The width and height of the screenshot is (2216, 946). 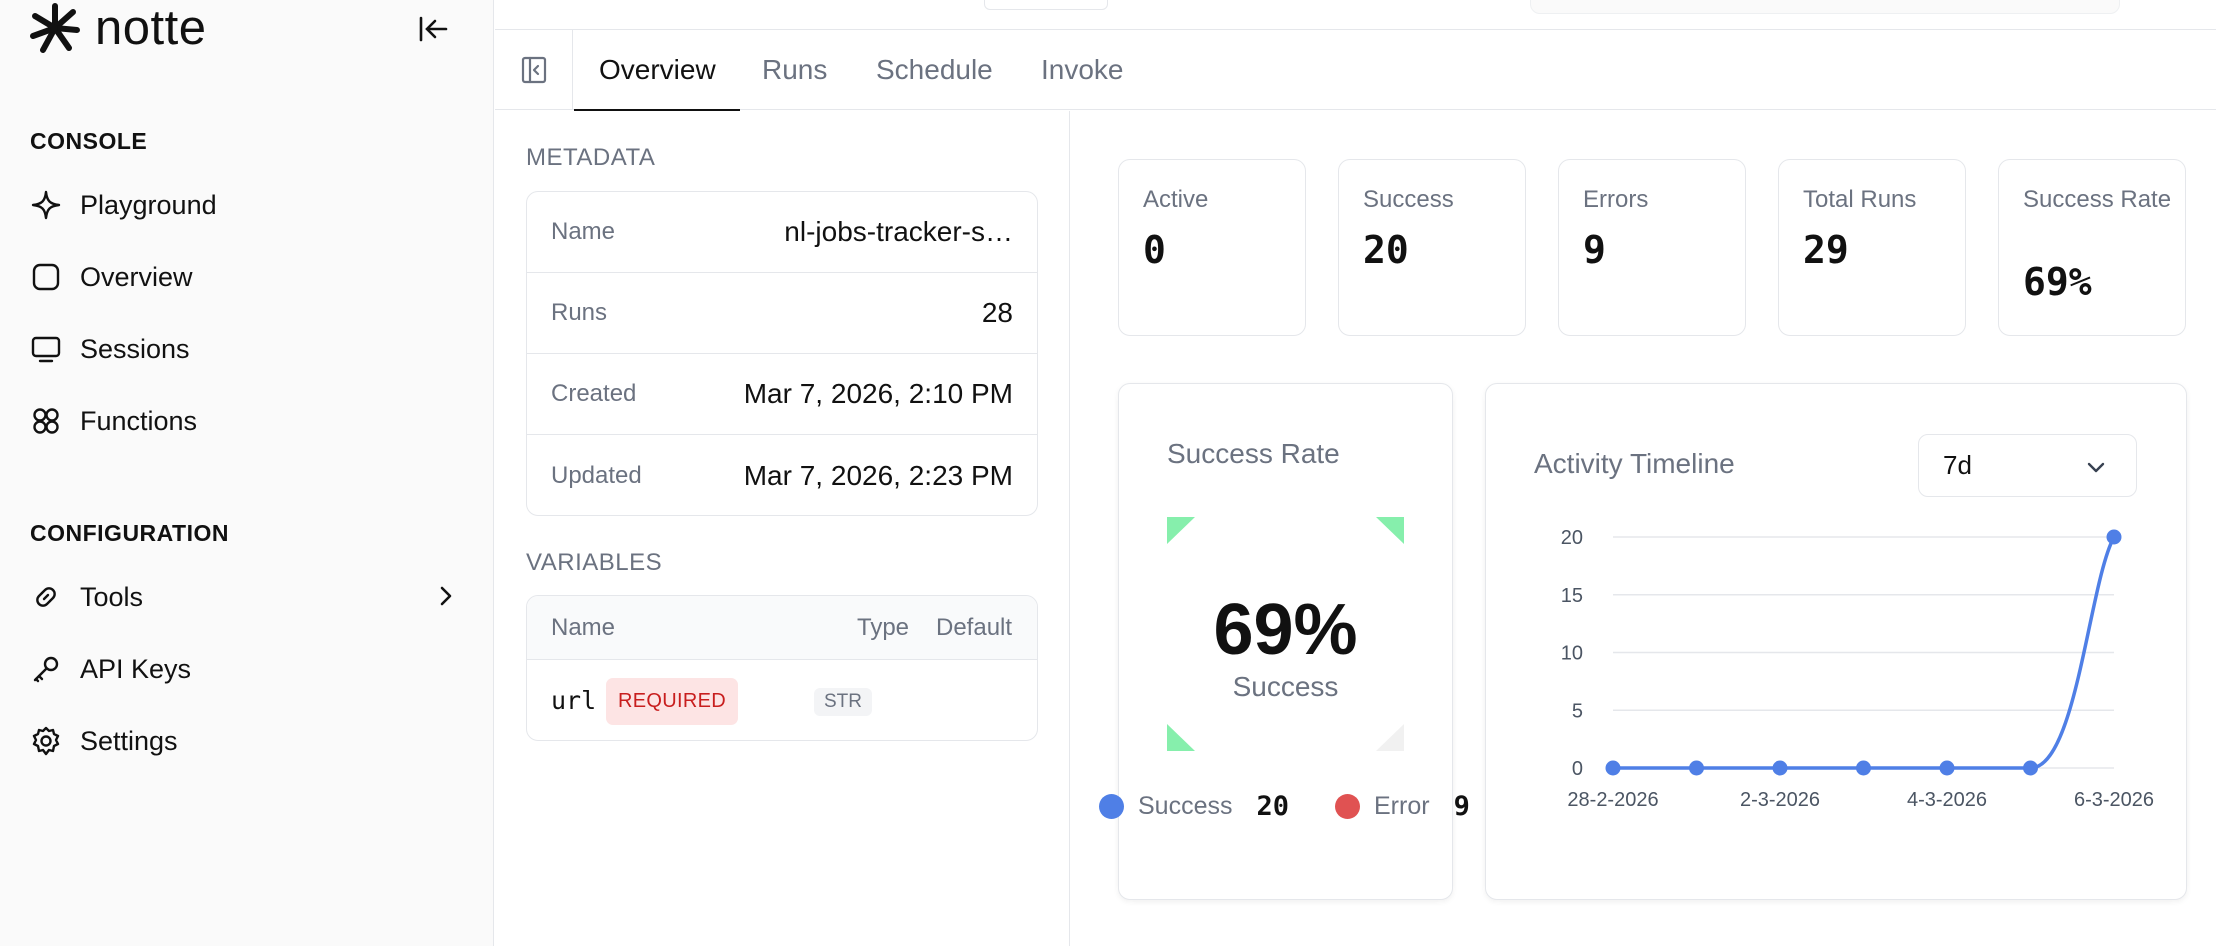 What do you see at coordinates (878, 393) in the screenshot?
I see `metadata-value: Mar 7, 2026, 2:10 PM` at bounding box center [878, 393].